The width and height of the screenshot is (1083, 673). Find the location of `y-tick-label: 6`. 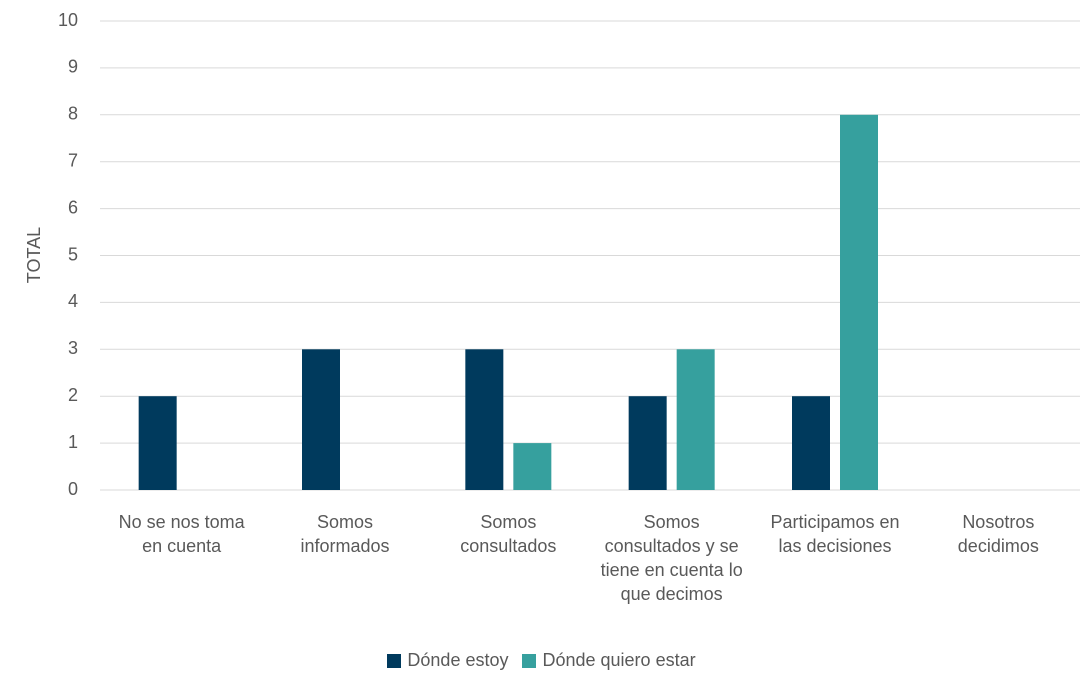

y-tick-label: 6 is located at coordinates (73, 207).